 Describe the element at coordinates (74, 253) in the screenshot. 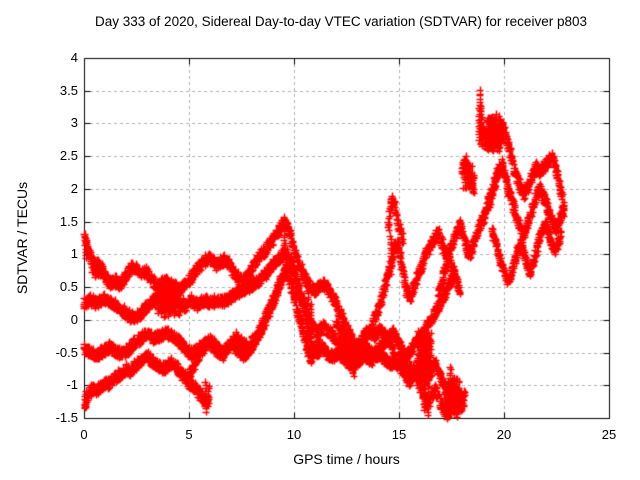

I see `y-tick-label: 1` at that location.